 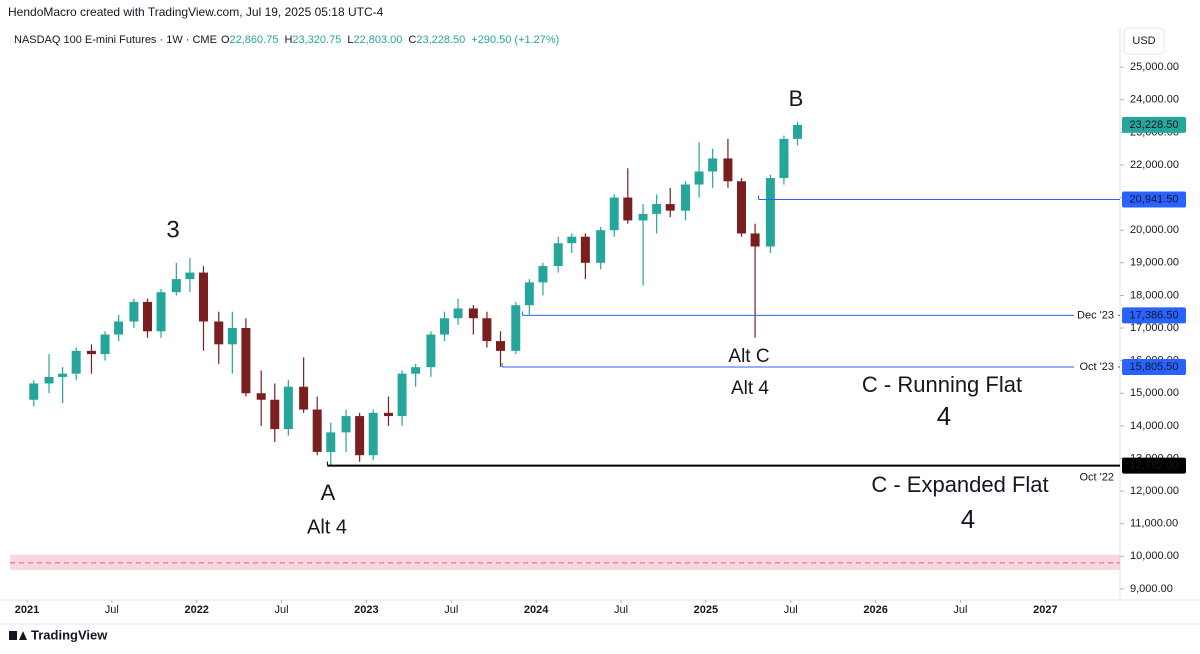 What do you see at coordinates (875, 610) in the screenshot?
I see `x-tick-label: 2026` at bounding box center [875, 610].